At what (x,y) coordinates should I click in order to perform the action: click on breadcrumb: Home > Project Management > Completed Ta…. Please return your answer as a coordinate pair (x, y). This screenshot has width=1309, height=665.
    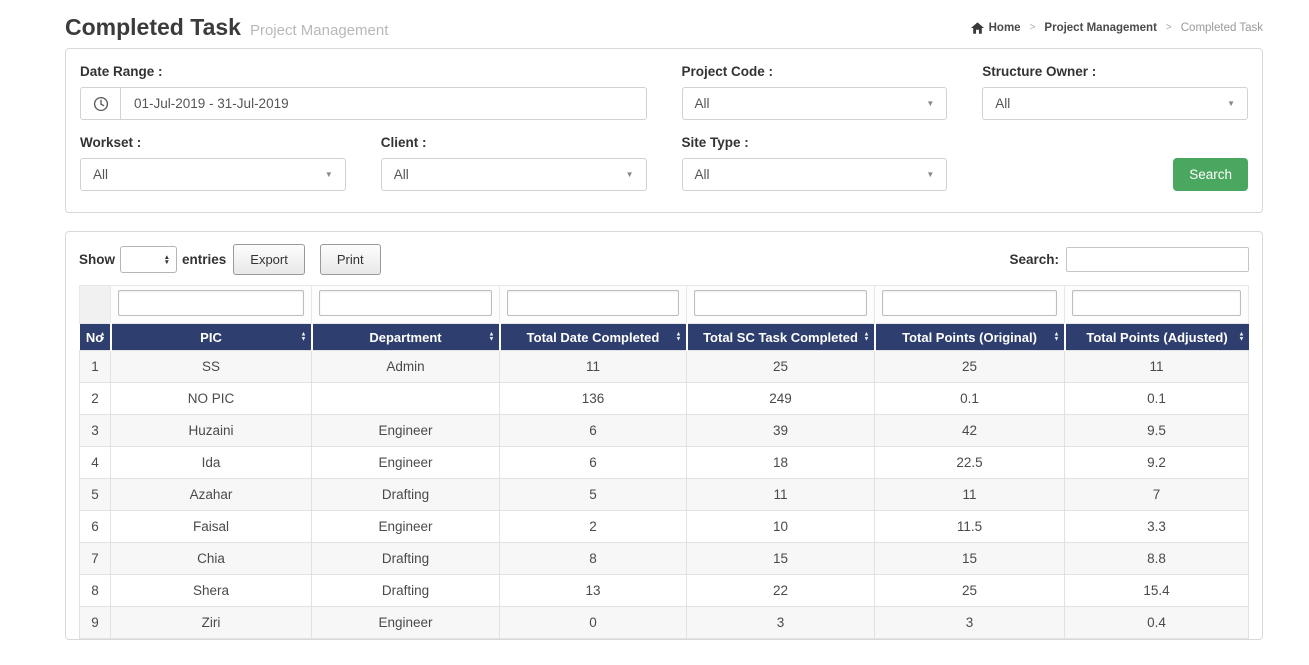
    Looking at the image, I should click on (1116, 27).